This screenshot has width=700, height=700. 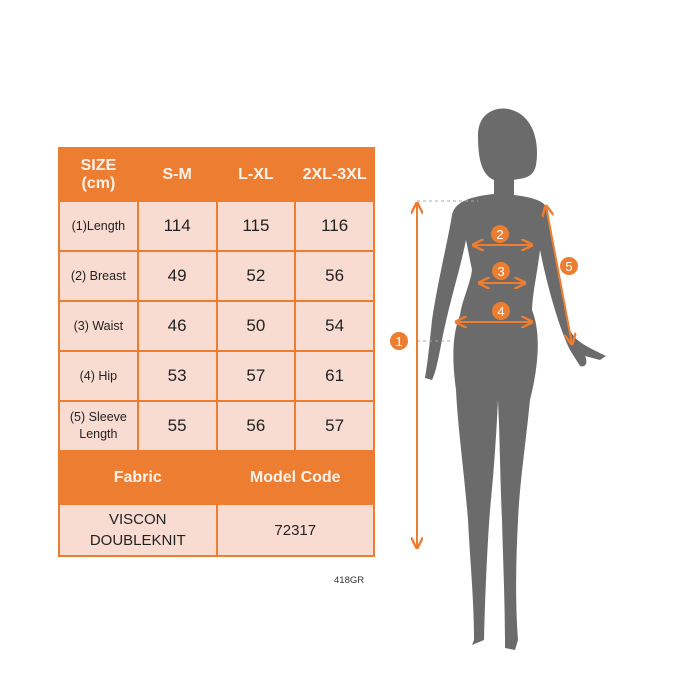 I want to click on fabric-value: VISCON DOUBLEKNIT, so click(x=138, y=530).